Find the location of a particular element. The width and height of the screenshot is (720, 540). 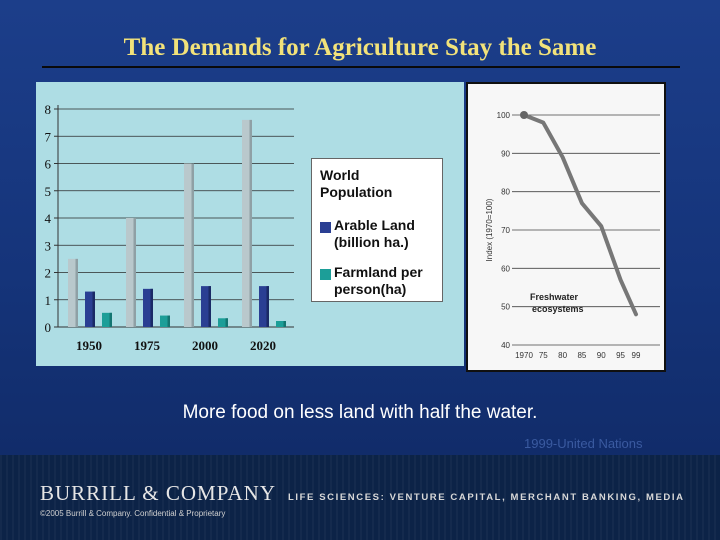

x-tick-label: 2020 is located at coordinates (263, 345).